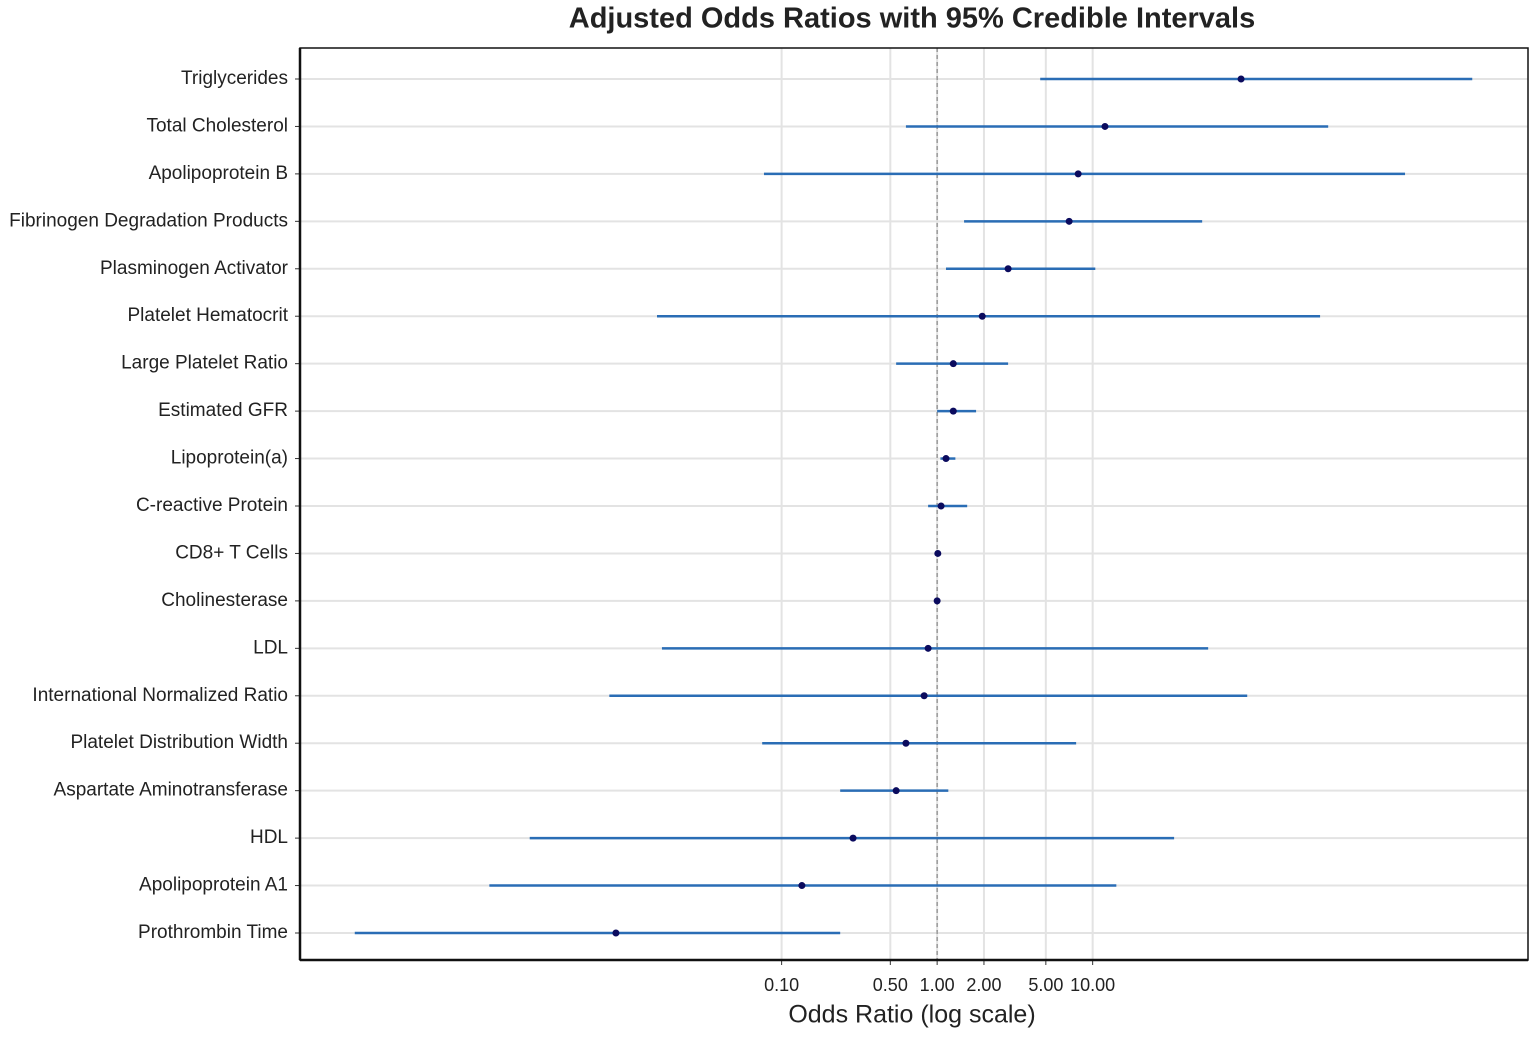 This screenshot has height=1041, width=1535. What do you see at coordinates (270, 647) in the screenshot?
I see `y-tick-label: LDL` at bounding box center [270, 647].